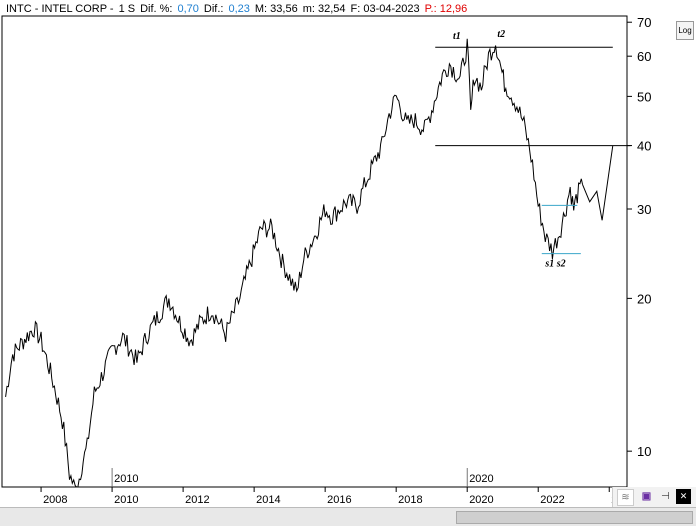 This screenshot has width=696, height=526. What do you see at coordinates (324, 9) in the screenshot?
I see `min-label: m: 32,54` at bounding box center [324, 9].